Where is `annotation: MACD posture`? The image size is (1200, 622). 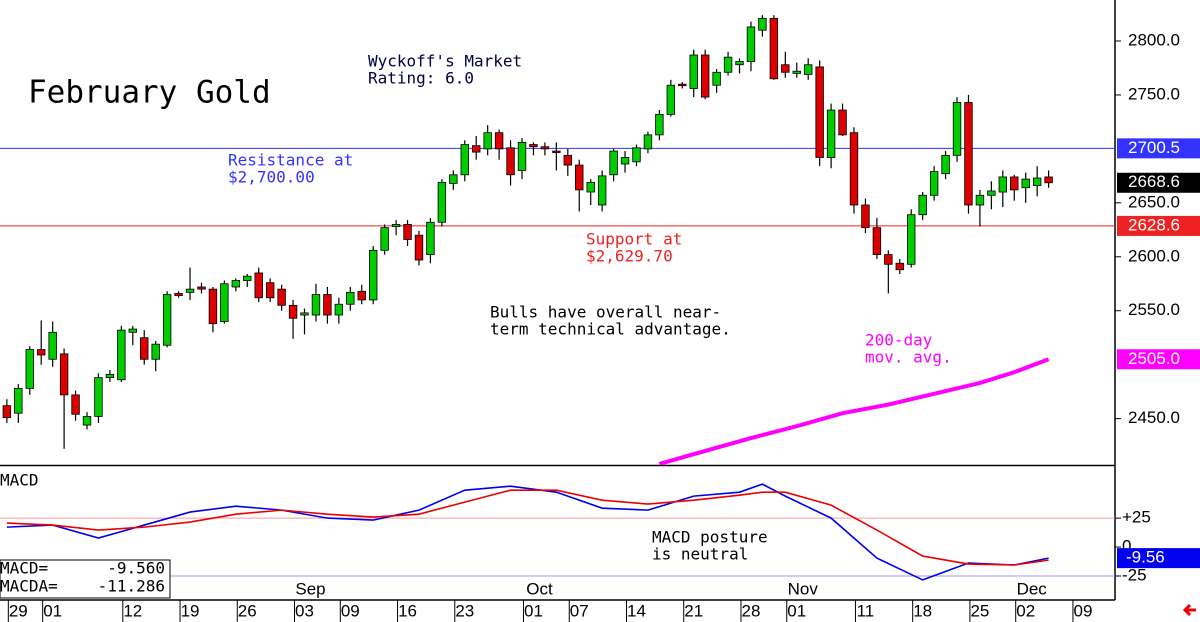
annotation: MACD posture is located at coordinates (710, 537).